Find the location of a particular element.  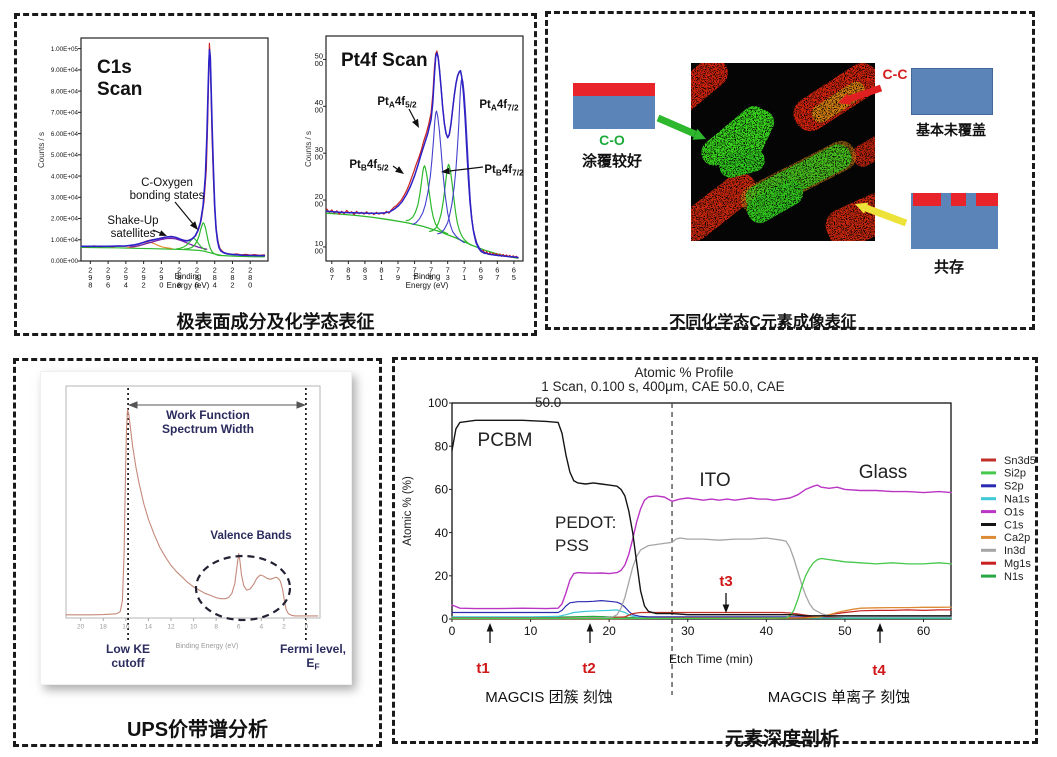

svg-text: 9.00E+04 is located at coordinates (65, 70).